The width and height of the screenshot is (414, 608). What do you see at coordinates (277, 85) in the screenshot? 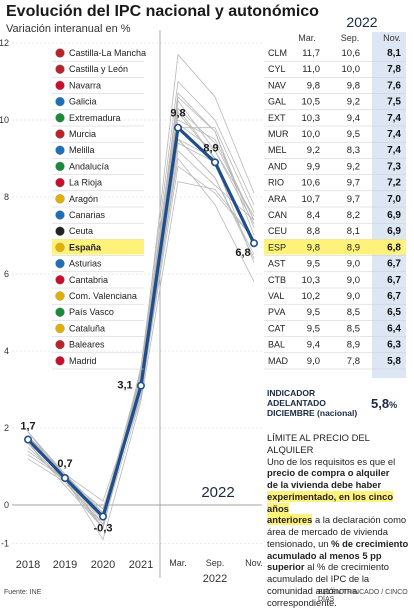
I see `region-code: NAV` at bounding box center [277, 85].